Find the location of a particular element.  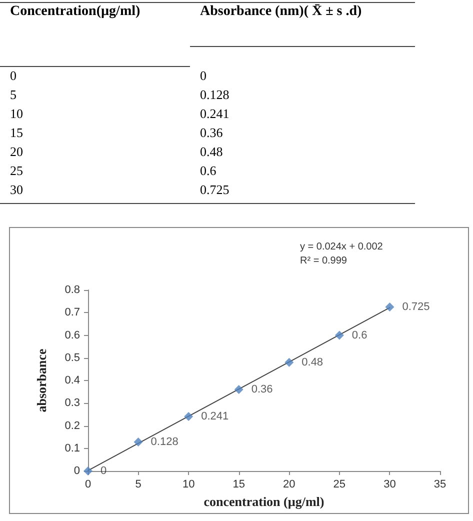

x-tick-label: 35 is located at coordinates (440, 484).